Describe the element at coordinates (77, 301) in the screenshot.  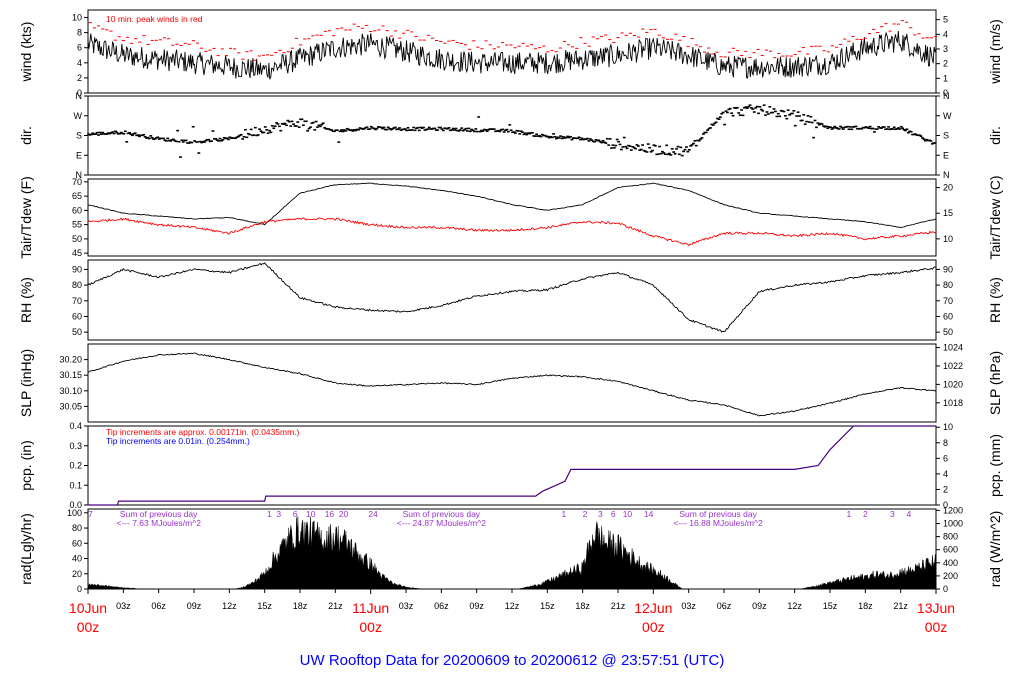
I see `y-tick-label: 70` at that location.